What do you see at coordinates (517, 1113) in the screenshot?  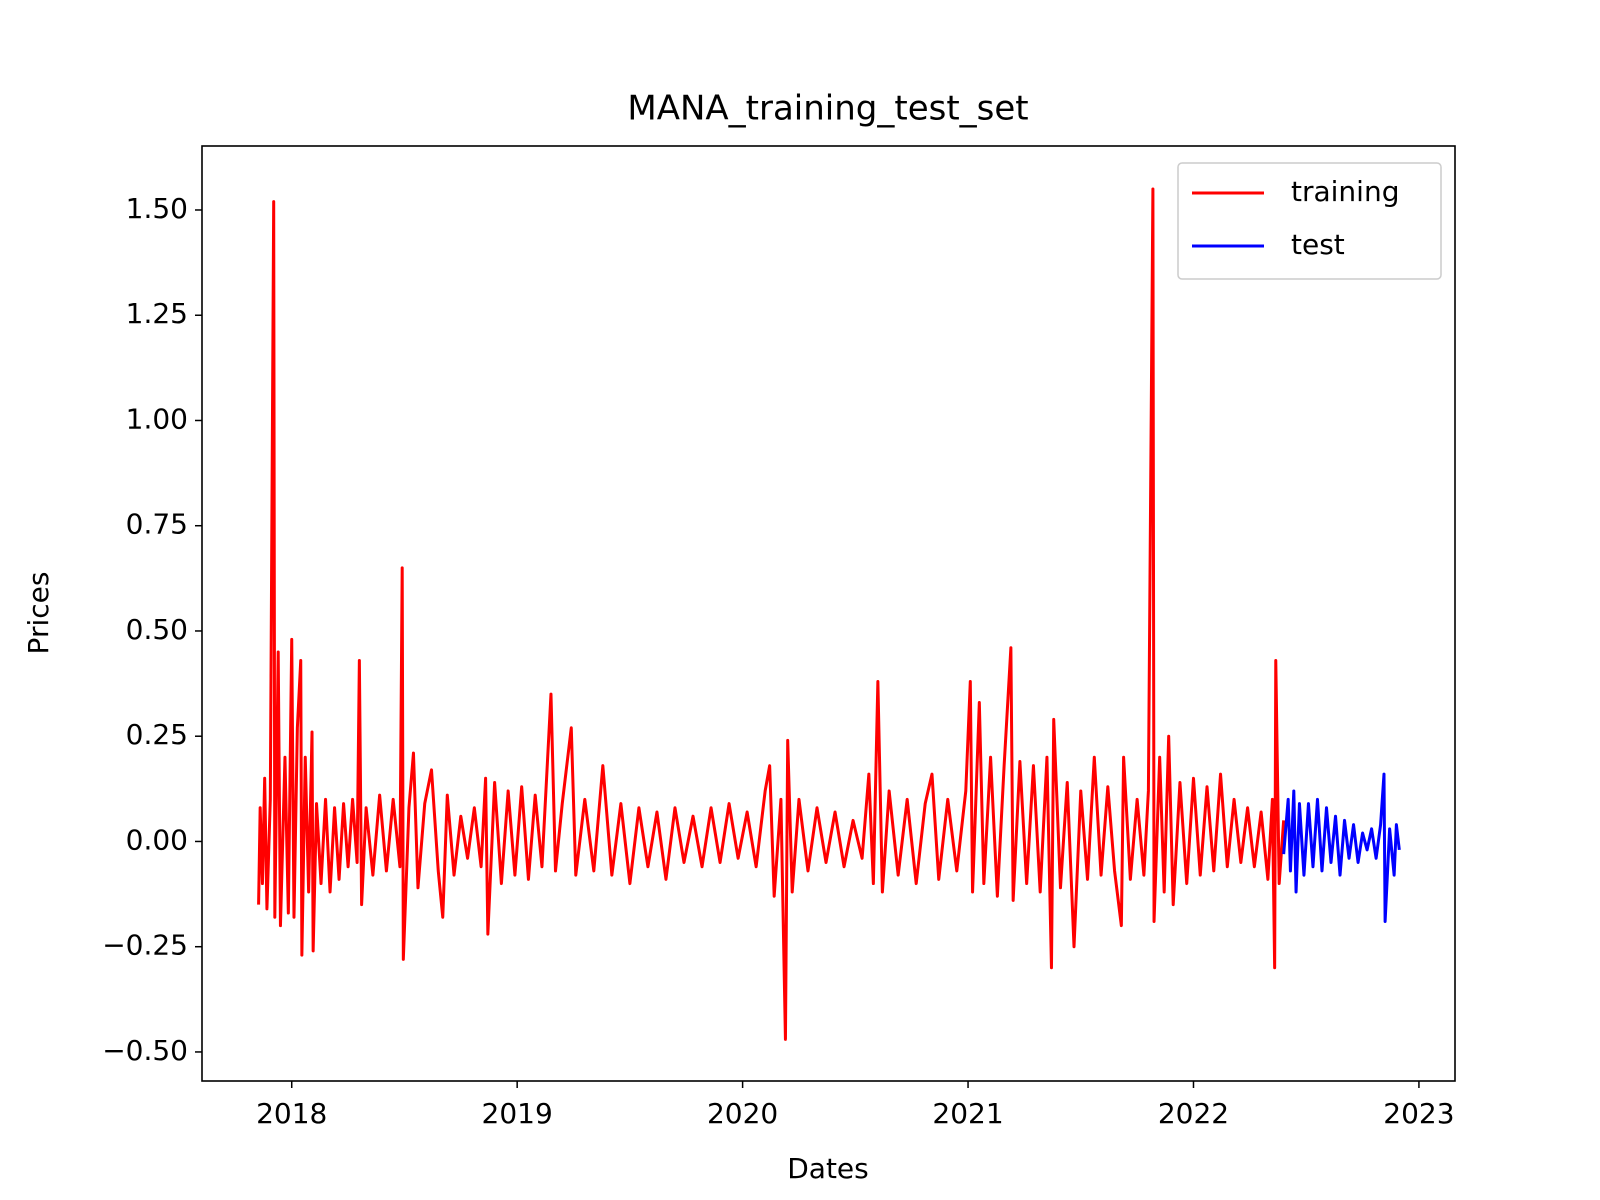 I see `x-tick-label: 2019` at bounding box center [517, 1113].